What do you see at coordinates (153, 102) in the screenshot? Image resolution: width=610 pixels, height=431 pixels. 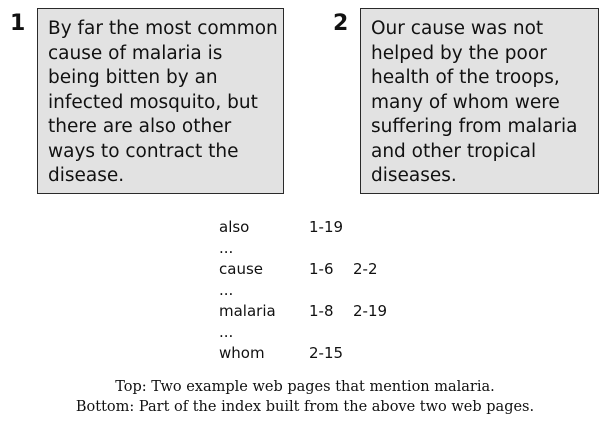 I see `document-1-line: infected mosquito, but` at bounding box center [153, 102].